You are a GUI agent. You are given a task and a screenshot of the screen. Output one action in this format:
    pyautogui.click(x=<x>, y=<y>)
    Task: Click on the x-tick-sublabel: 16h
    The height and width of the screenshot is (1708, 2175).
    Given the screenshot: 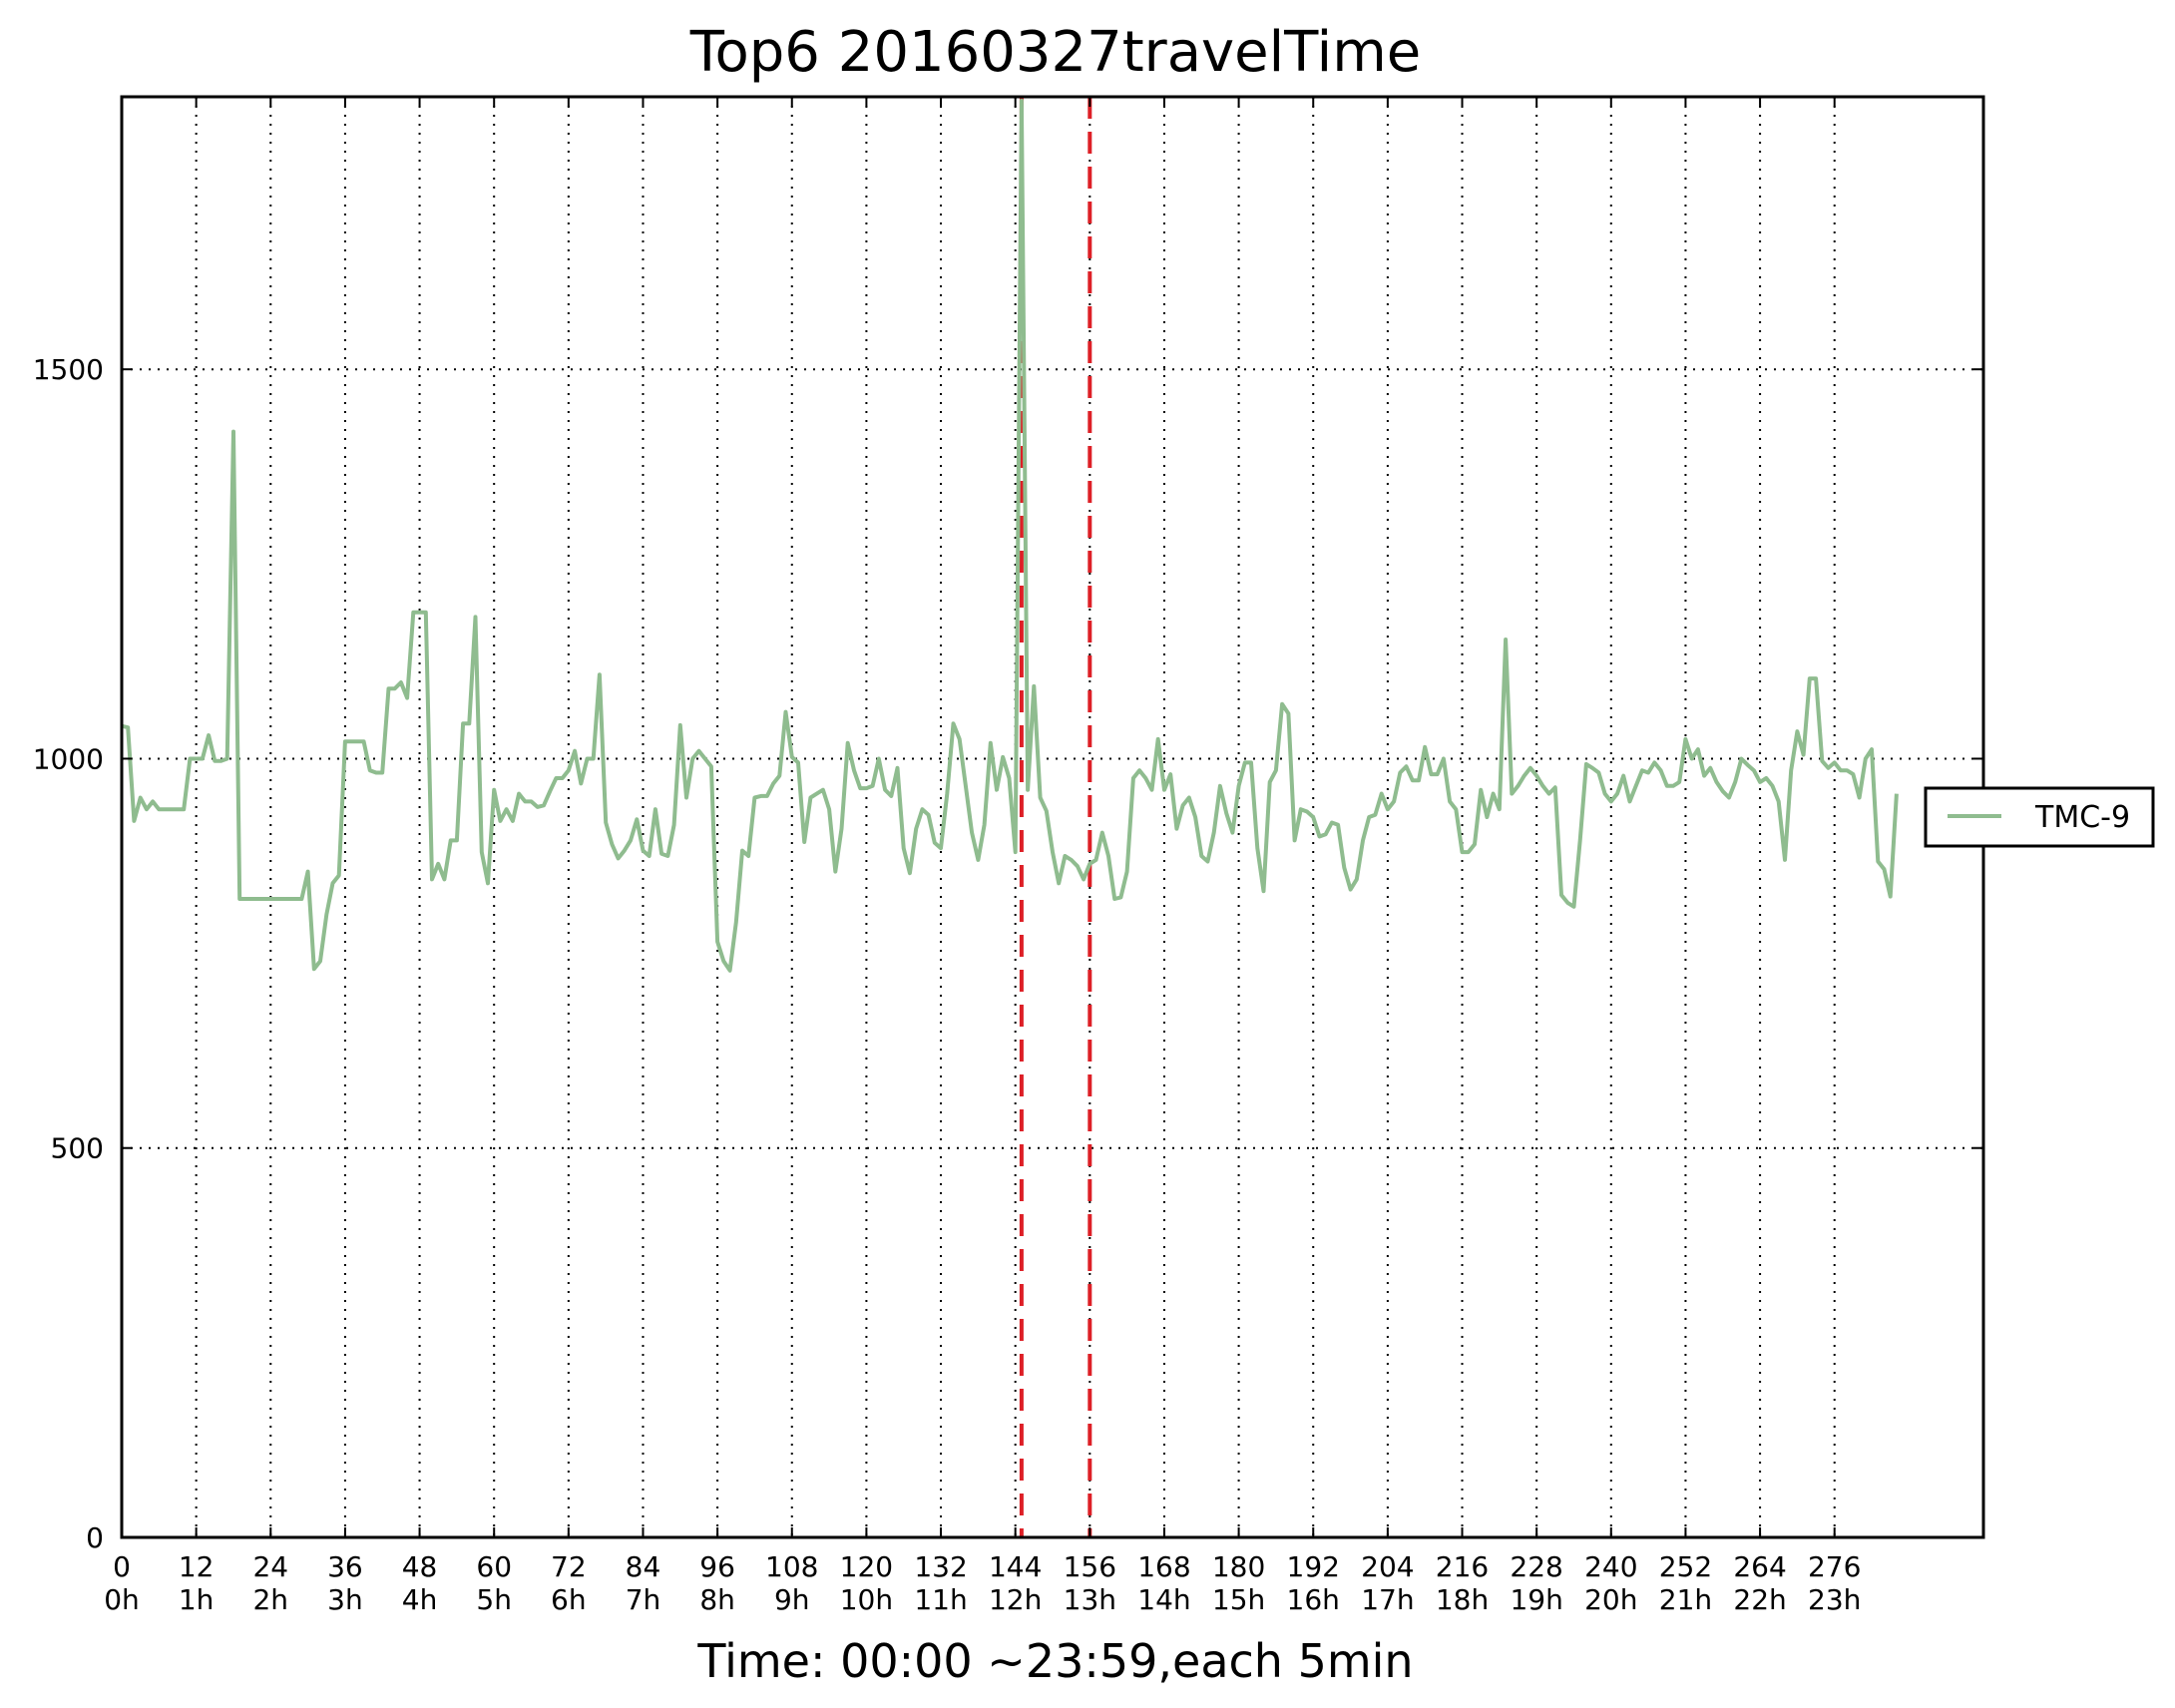 What is the action you would take?
    pyautogui.click(x=1313, y=1599)
    